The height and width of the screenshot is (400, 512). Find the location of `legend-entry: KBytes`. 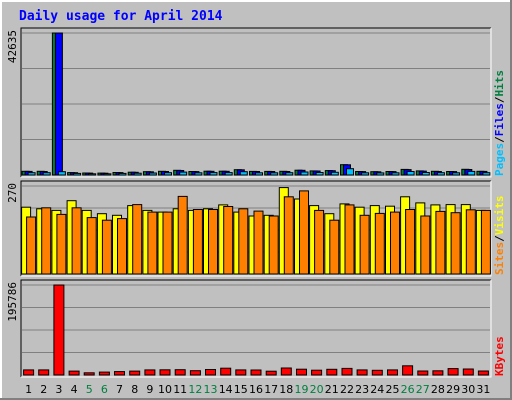

legend-entry: KBytes is located at coordinates (499, 356).